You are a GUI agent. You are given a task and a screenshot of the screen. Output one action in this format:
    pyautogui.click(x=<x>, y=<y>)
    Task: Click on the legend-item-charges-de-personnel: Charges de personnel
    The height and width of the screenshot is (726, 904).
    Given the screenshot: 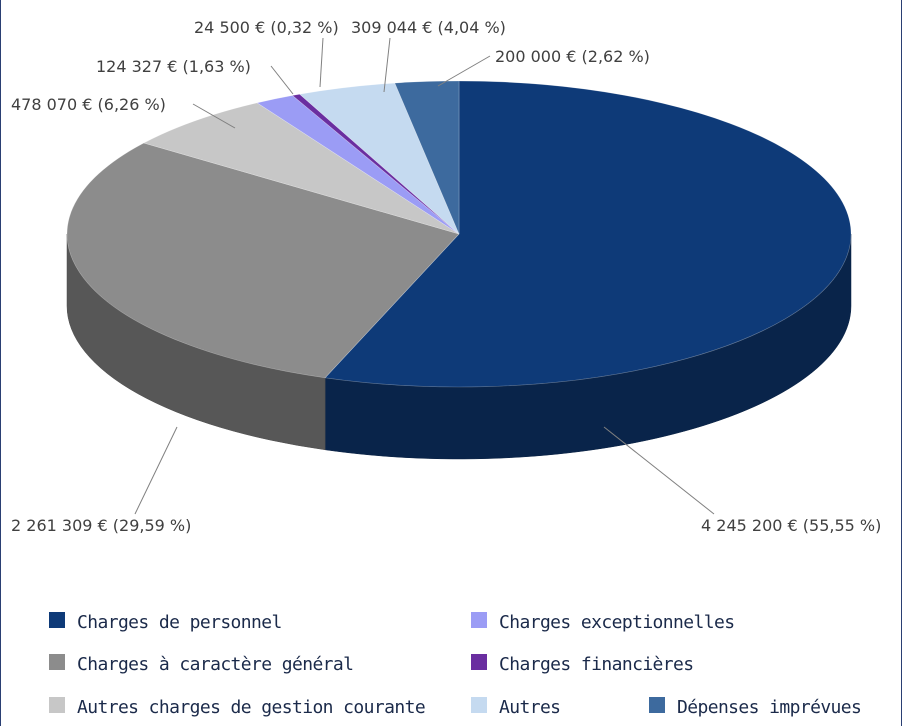 What is the action you would take?
    pyautogui.click(x=165, y=622)
    